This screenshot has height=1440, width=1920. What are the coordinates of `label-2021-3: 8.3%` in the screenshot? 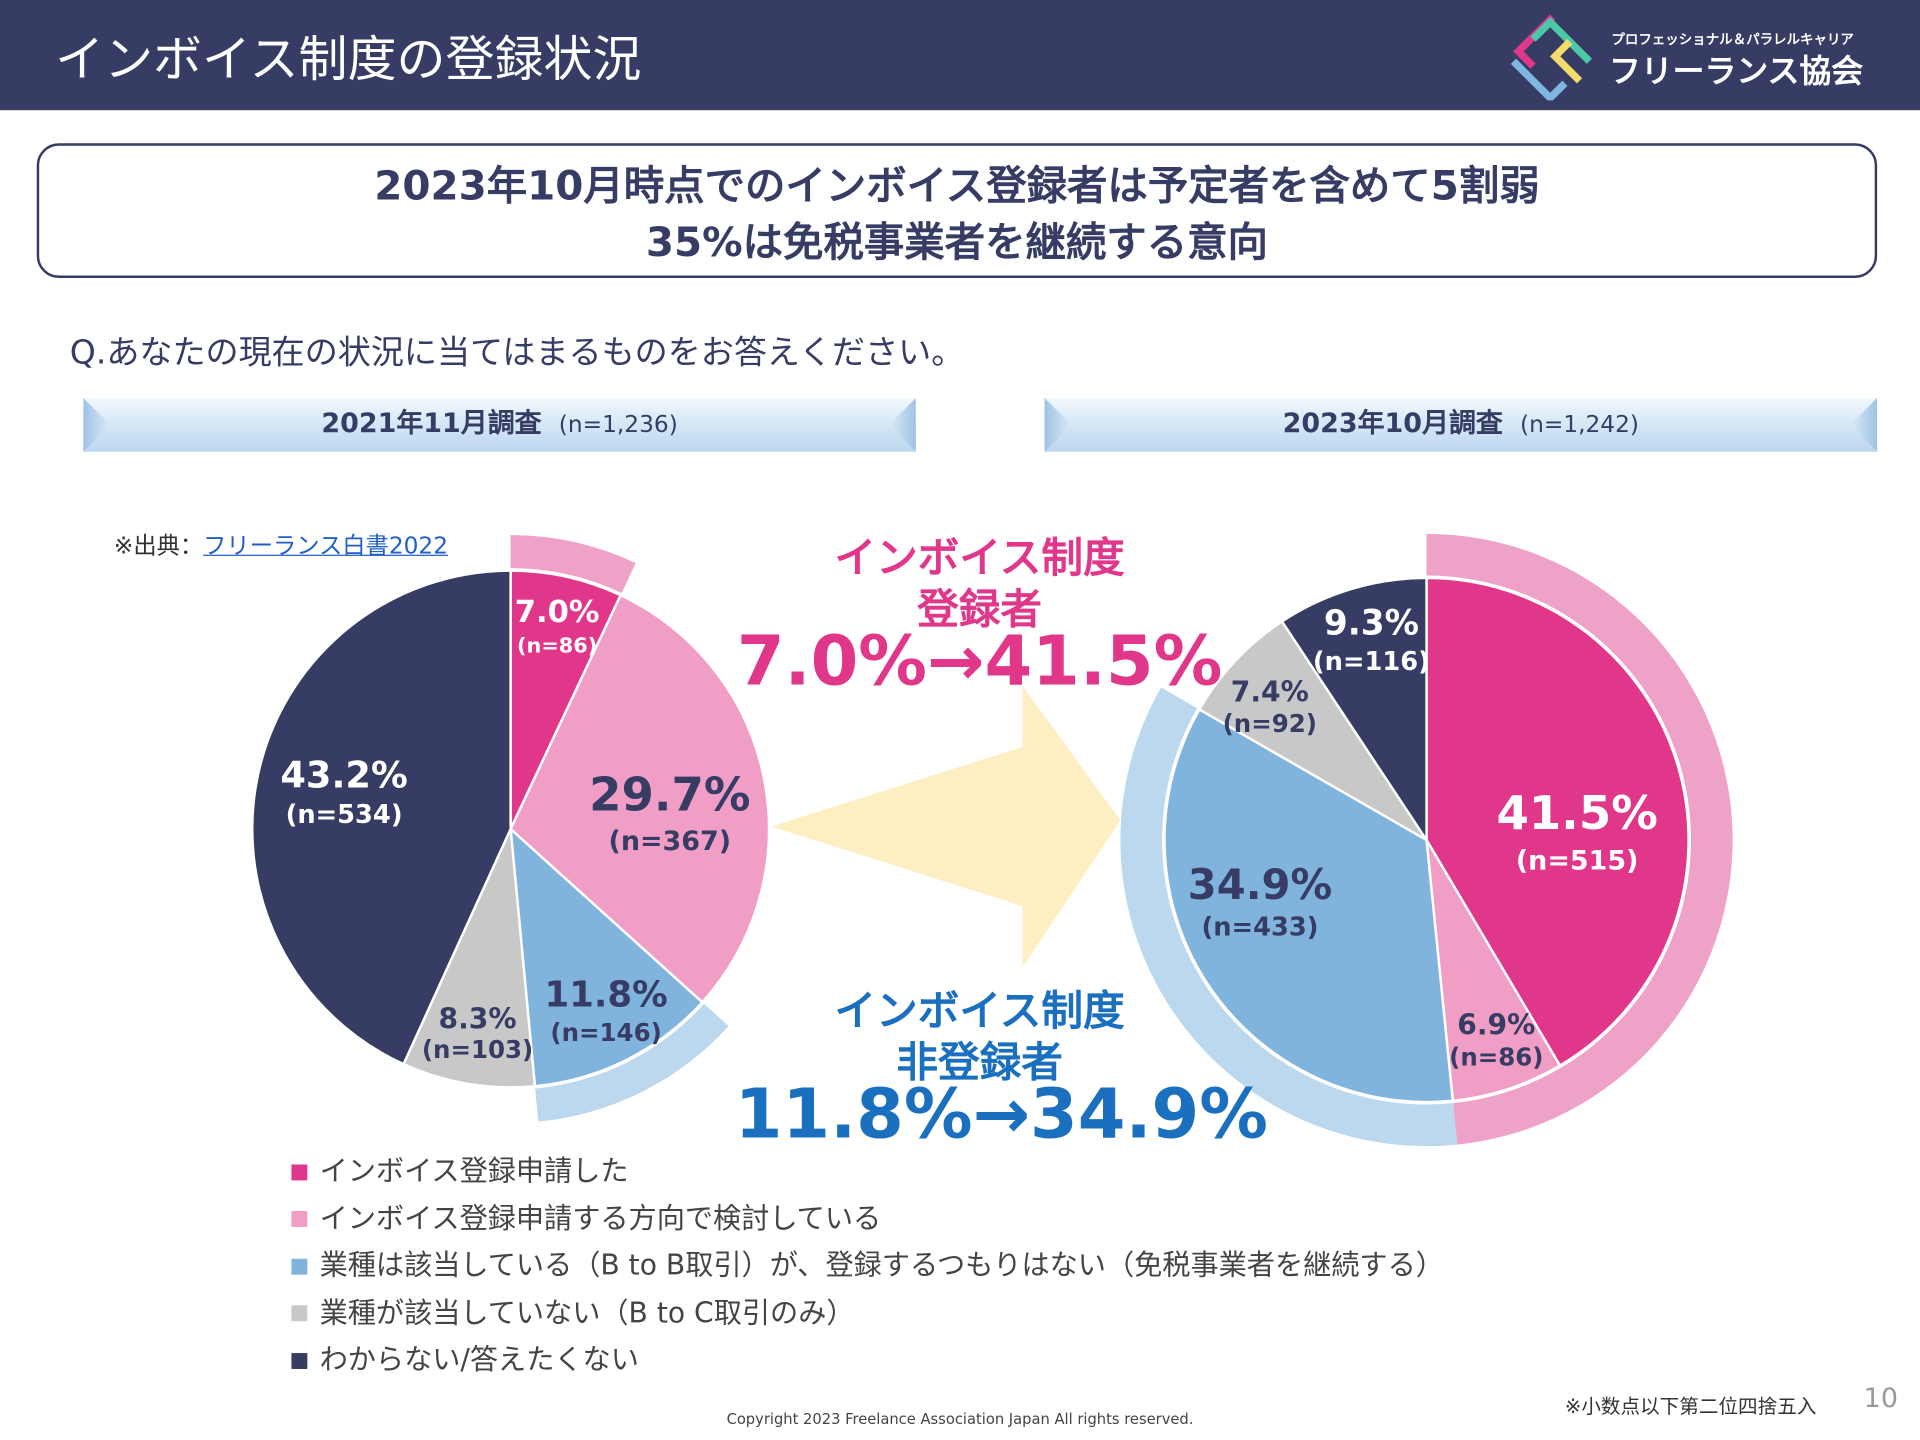 It's located at (478, 1019).